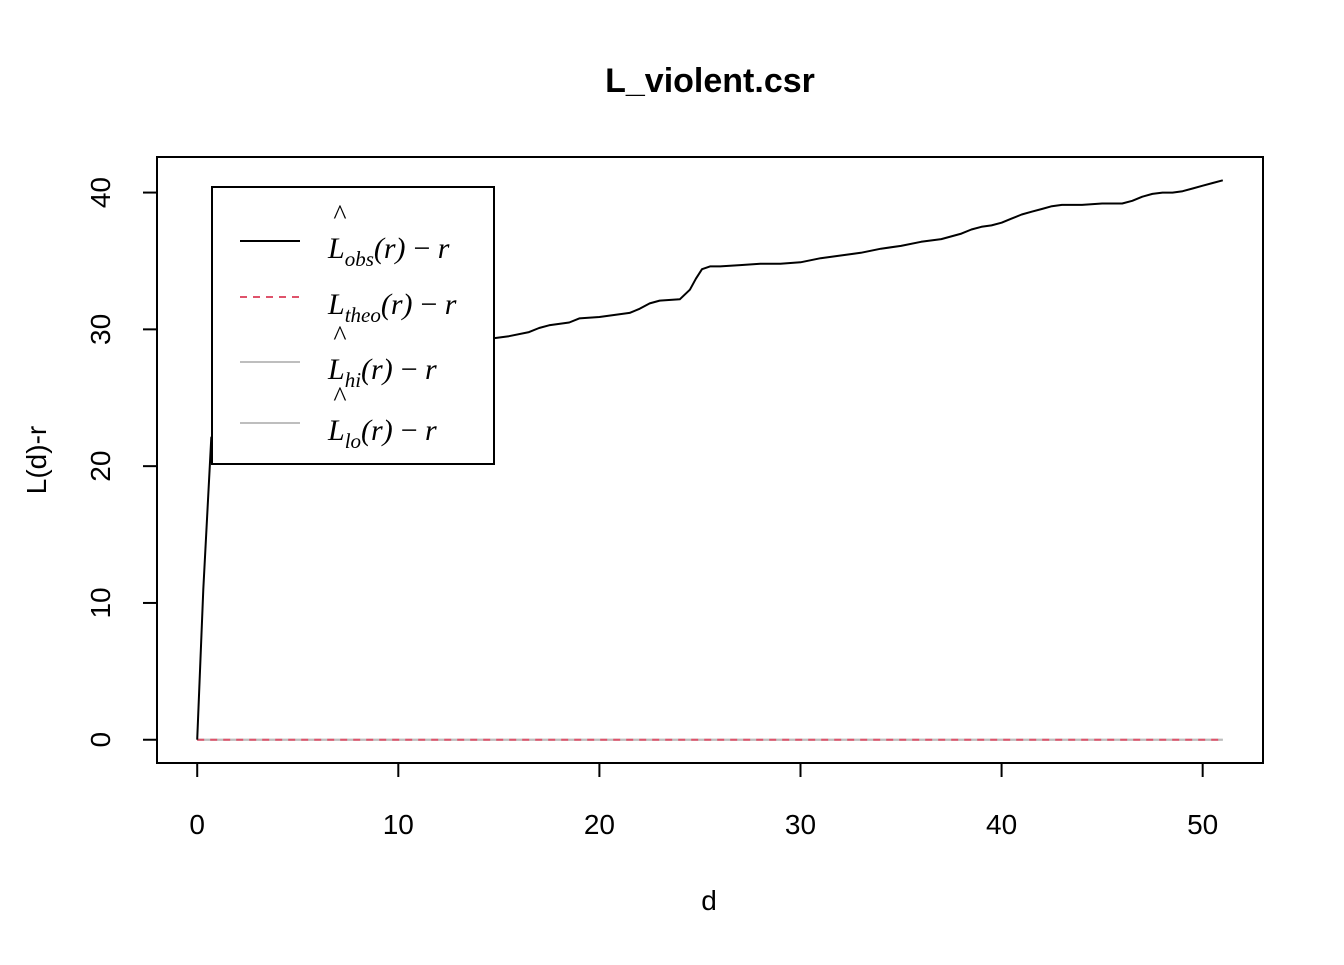 This screenshot has height=965, width=1344. What do you see at coordinates (709, 900) in the screenshot?
I see `x-axis-title: d` at bounding box center [709, 900].